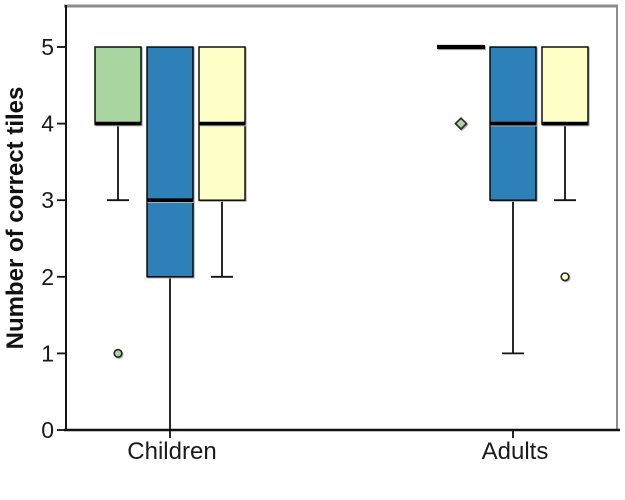 This screenshot has height=500, width=625. What do you see at coordinates (461, 123) in the screenshot?
I see `outlier-diamond-green-adults` at bounding box center [461, 123].